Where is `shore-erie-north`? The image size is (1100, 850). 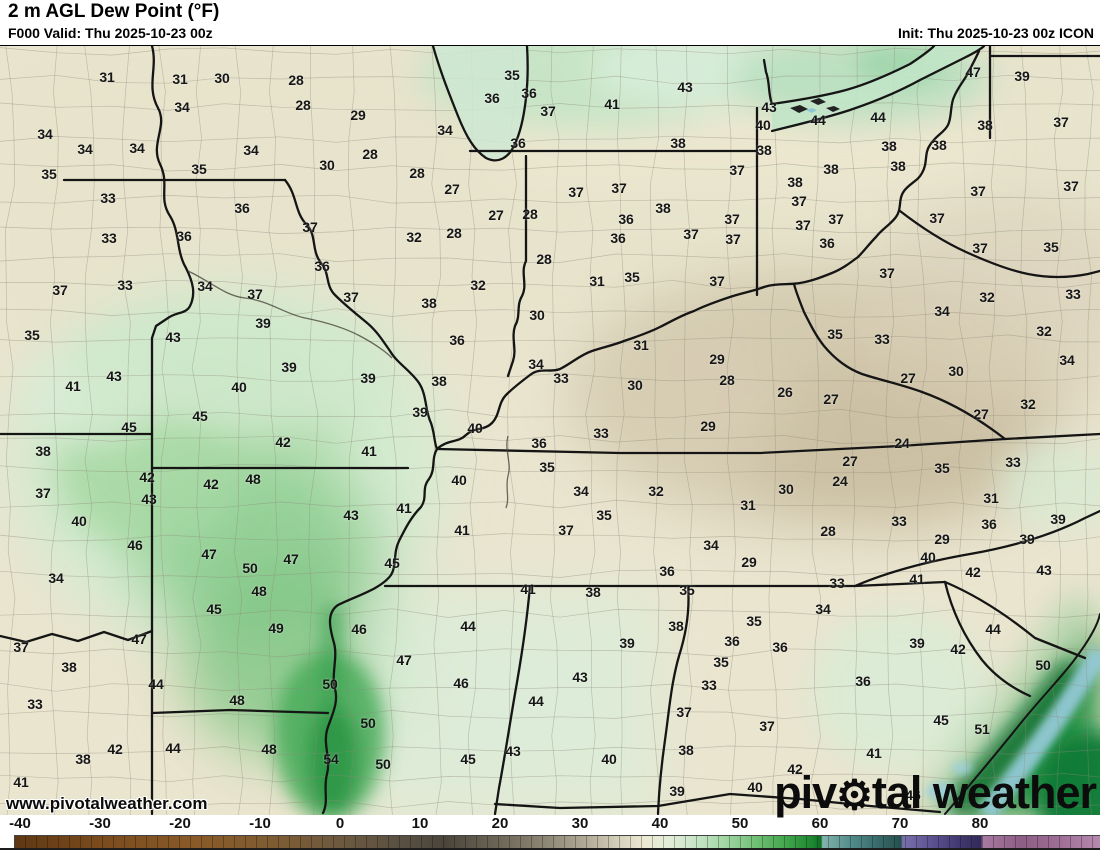 shore-erie-north is located at coordinates (853, 76).